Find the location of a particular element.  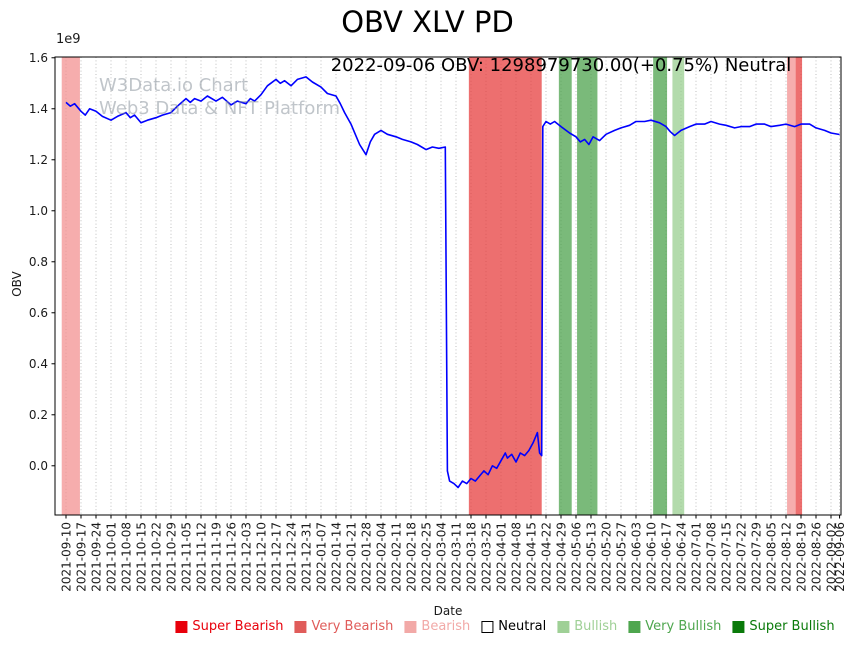

watermark-line1: W3Data.io Chart is located at coordinates (174, 85).